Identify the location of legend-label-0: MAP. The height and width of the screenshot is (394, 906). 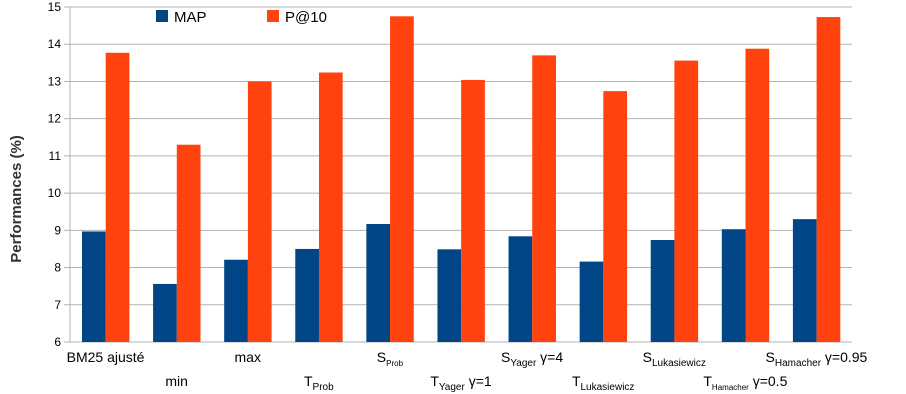
(190, 17).